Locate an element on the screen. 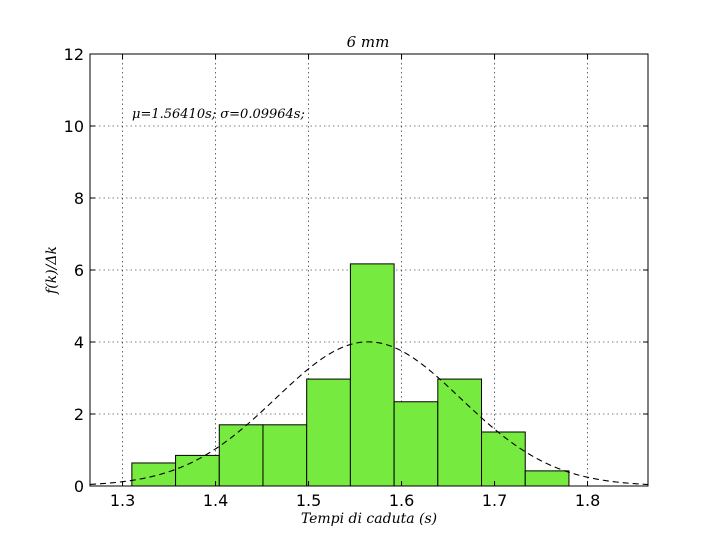  x-axis-label: Tempi di caduta (s) is located at coordinates (369, 519).